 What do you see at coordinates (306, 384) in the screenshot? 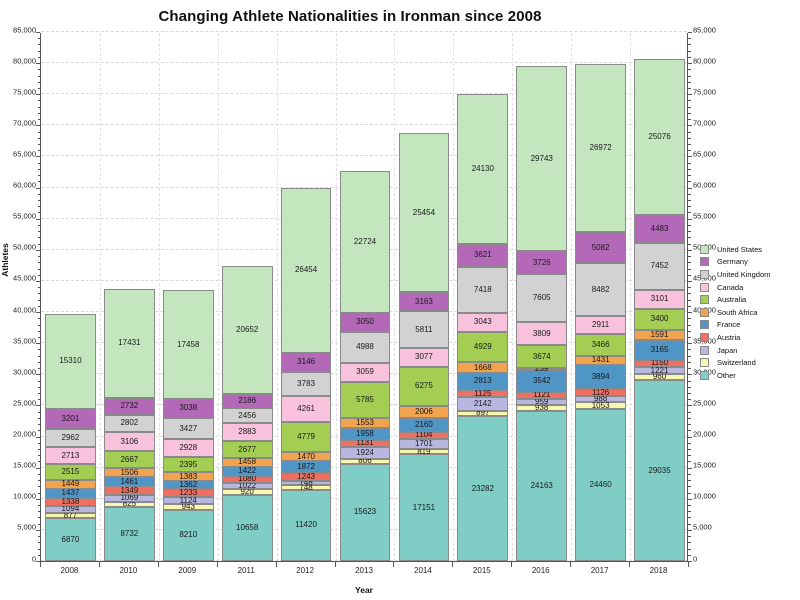
I see `bar-segment: 3783` at bounding box center [306, 384].